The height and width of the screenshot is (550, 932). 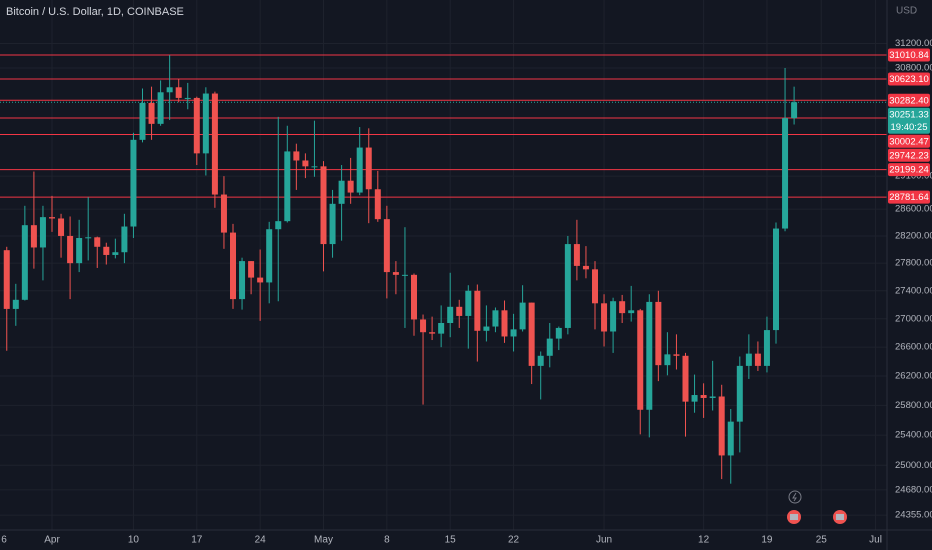 I want to click on x-tick-label: 15, so click(x=451, y=540).